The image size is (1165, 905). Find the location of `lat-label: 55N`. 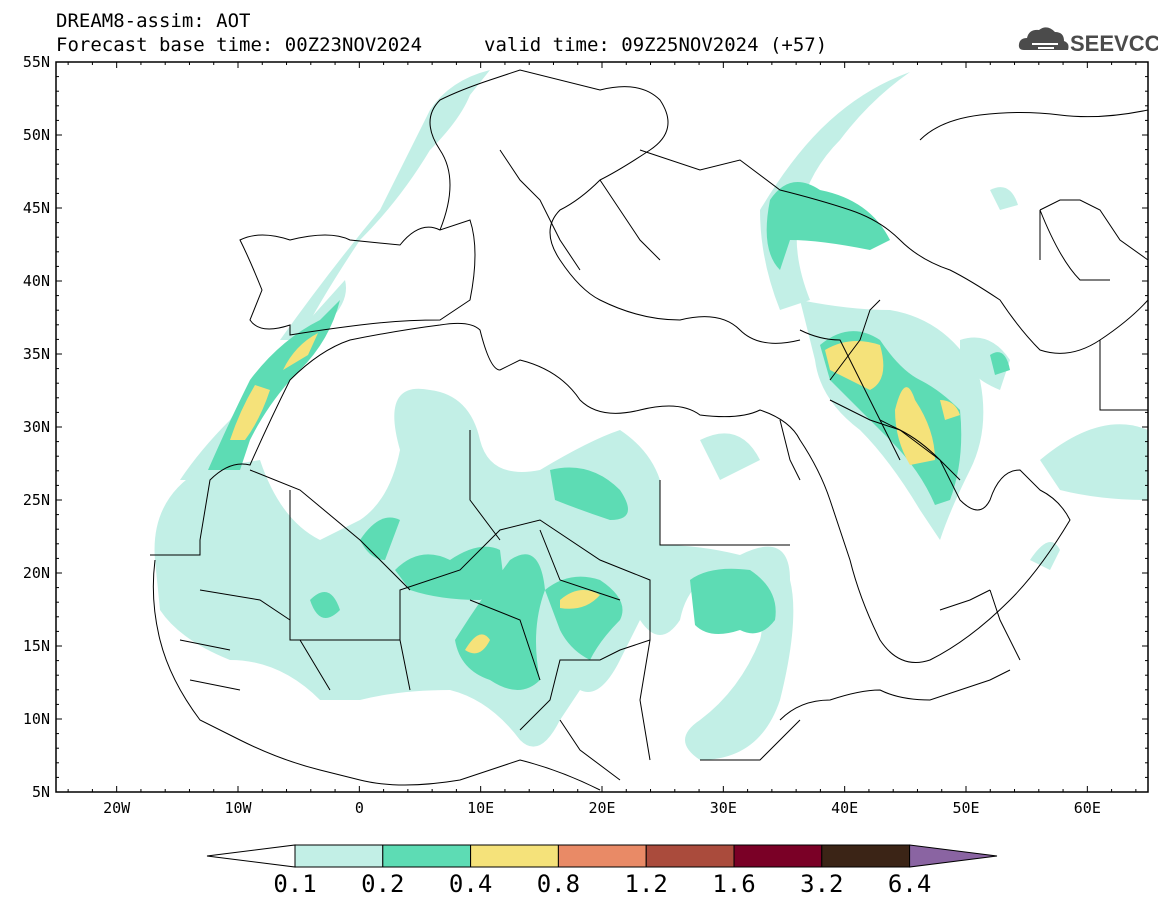

lat-label: 55N is located at coordinates (36, 62).